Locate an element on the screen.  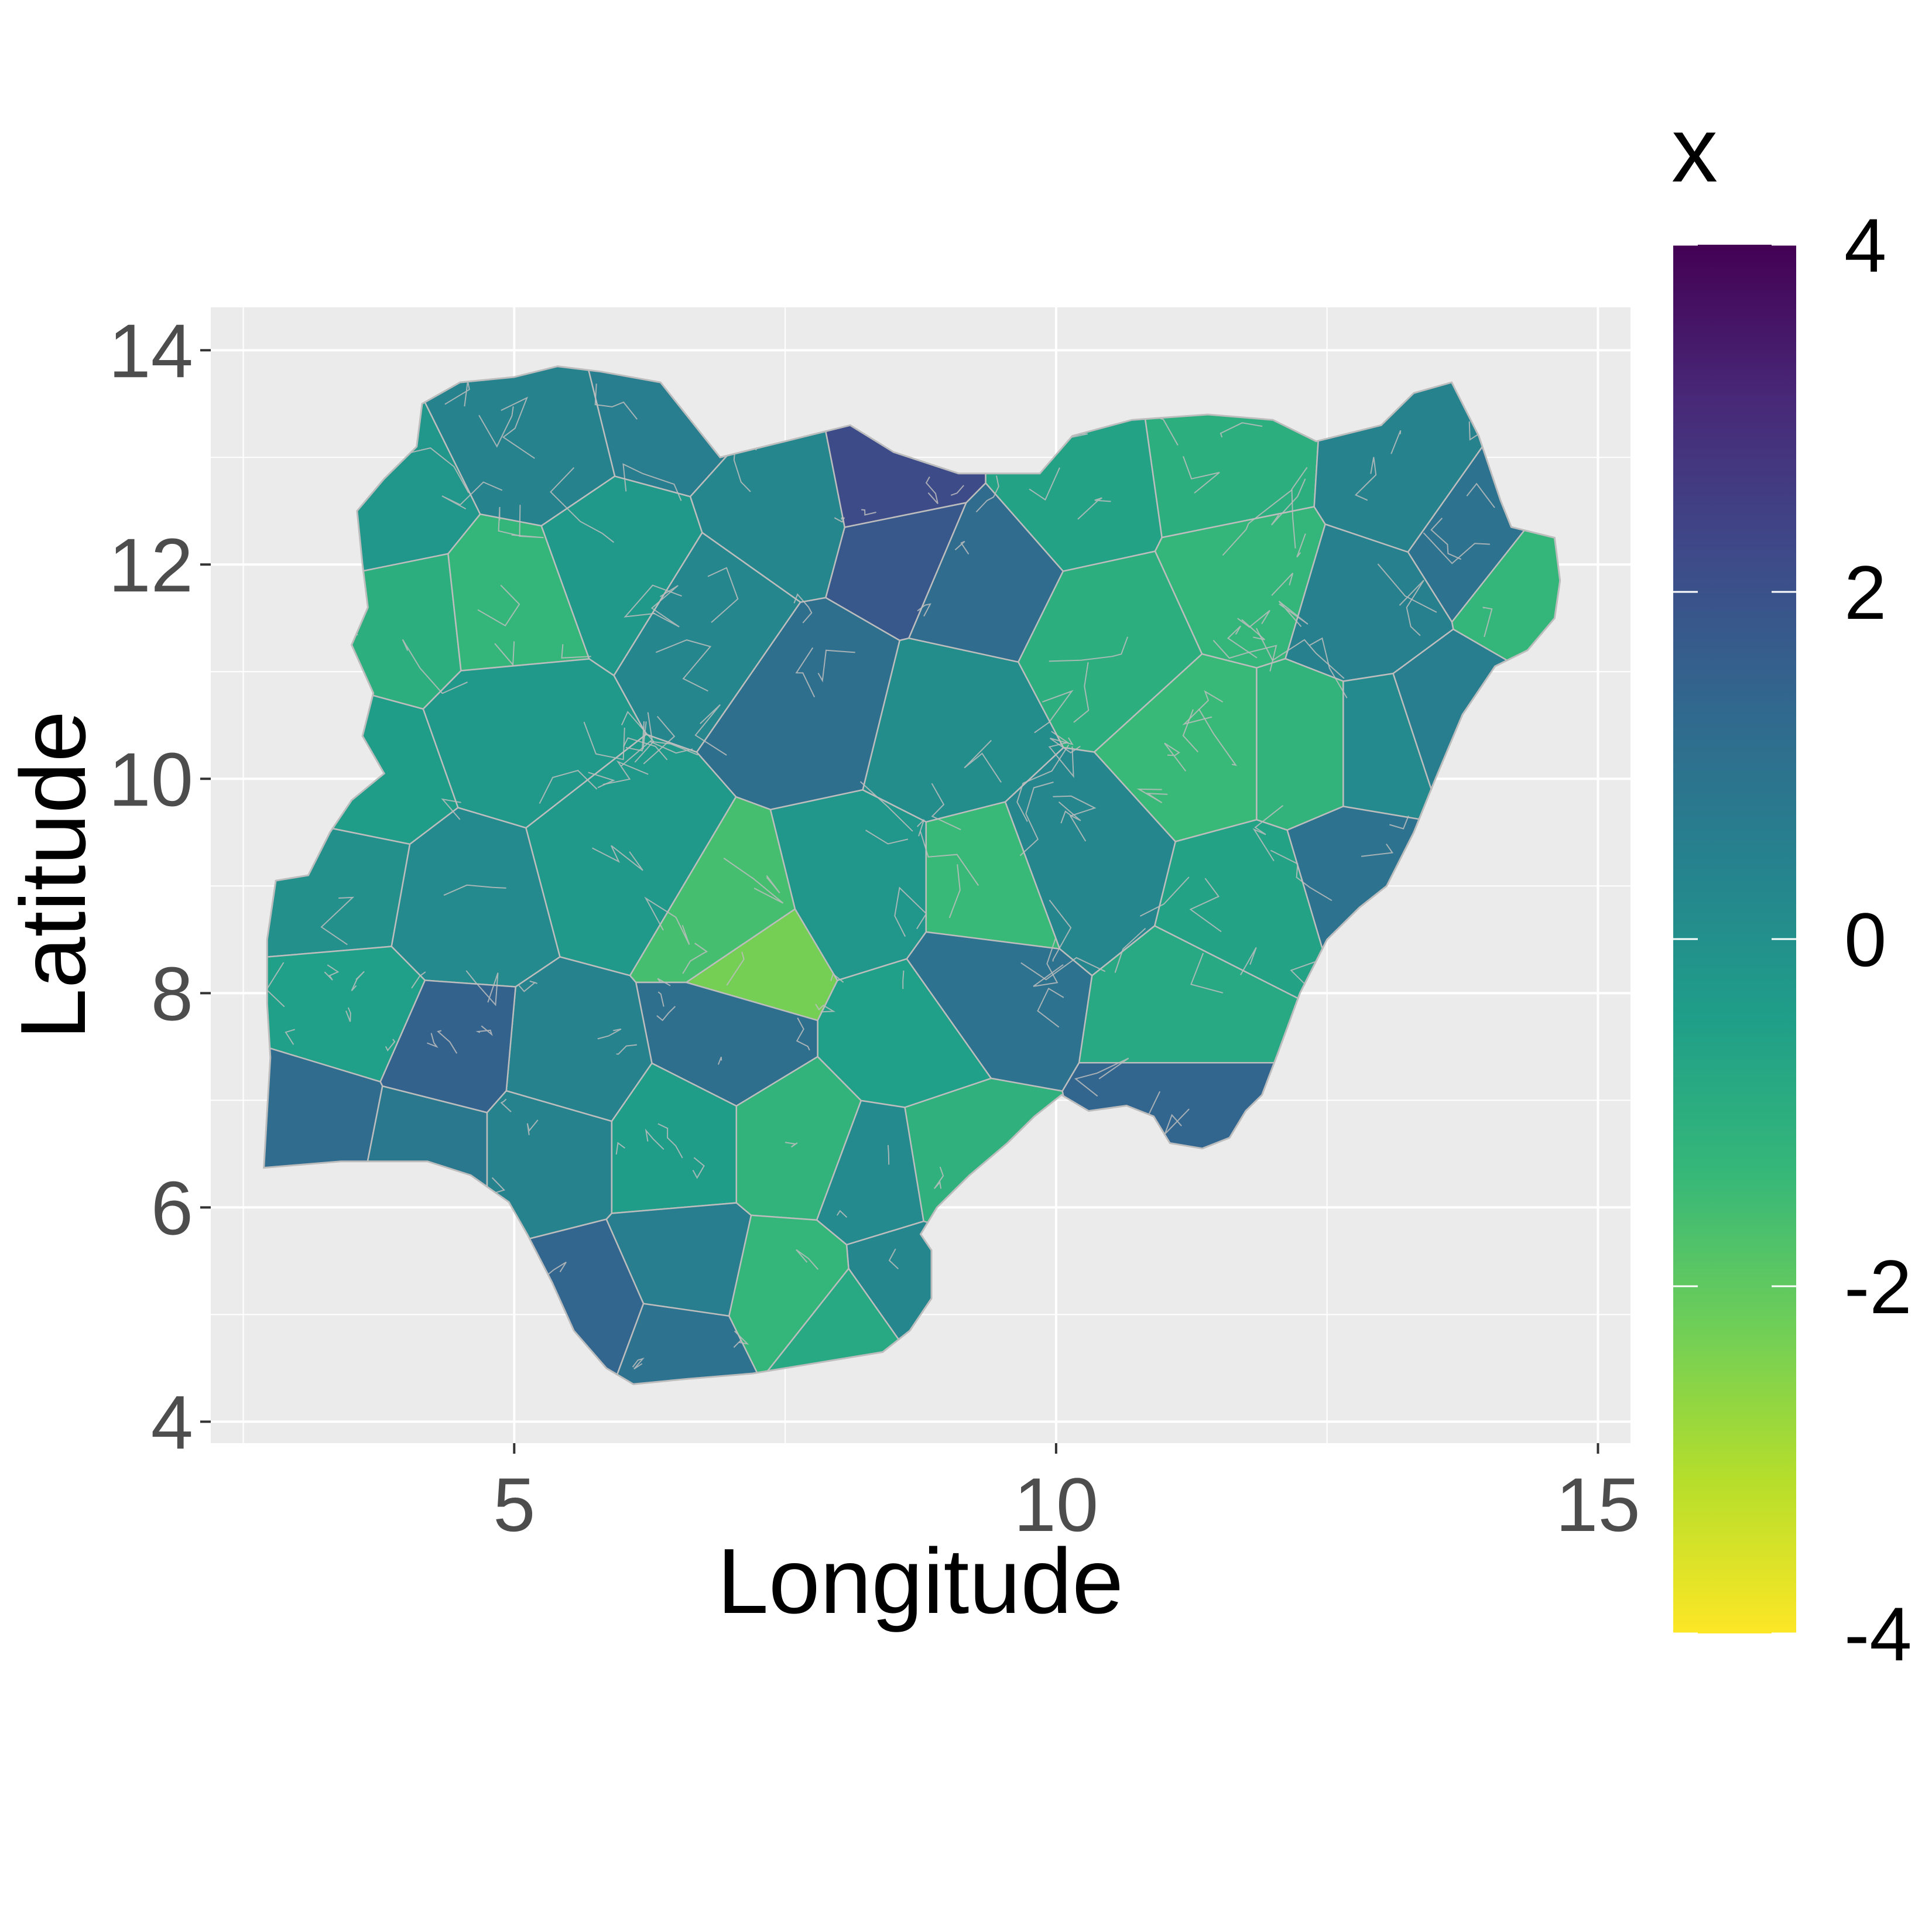
y-tick-label: 4 is located at coordinates (172, 1422).